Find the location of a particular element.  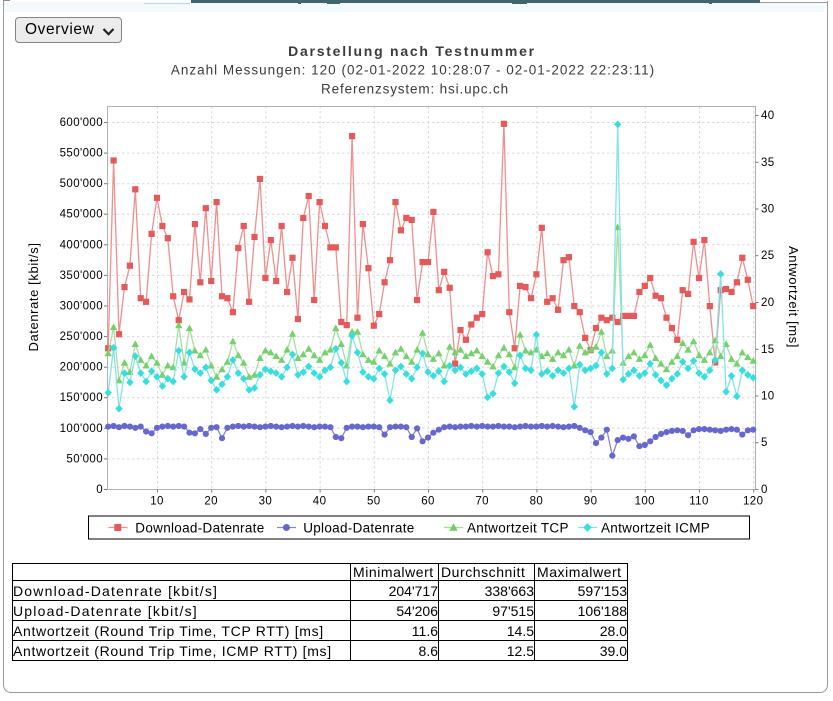

svg-text: Darstellung nach Testnummer is located at coordinates (412, 51).